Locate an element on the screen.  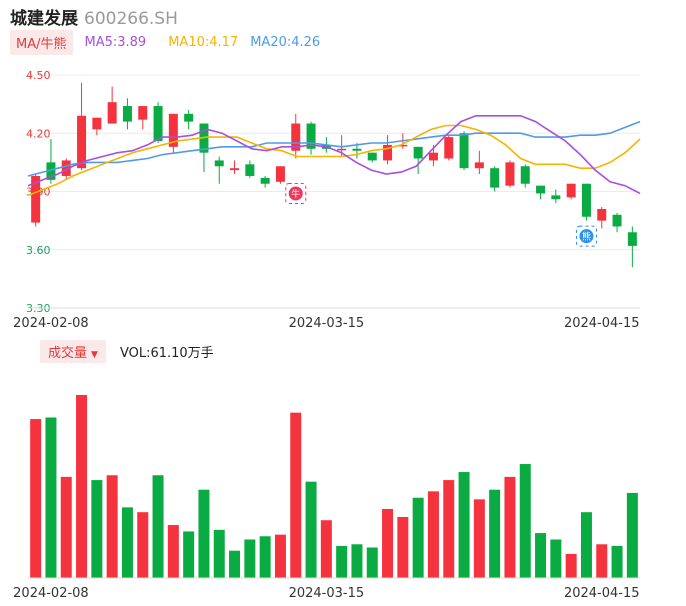
ma10-legend: MA10:4.17 is located at coordinates (203, 42).